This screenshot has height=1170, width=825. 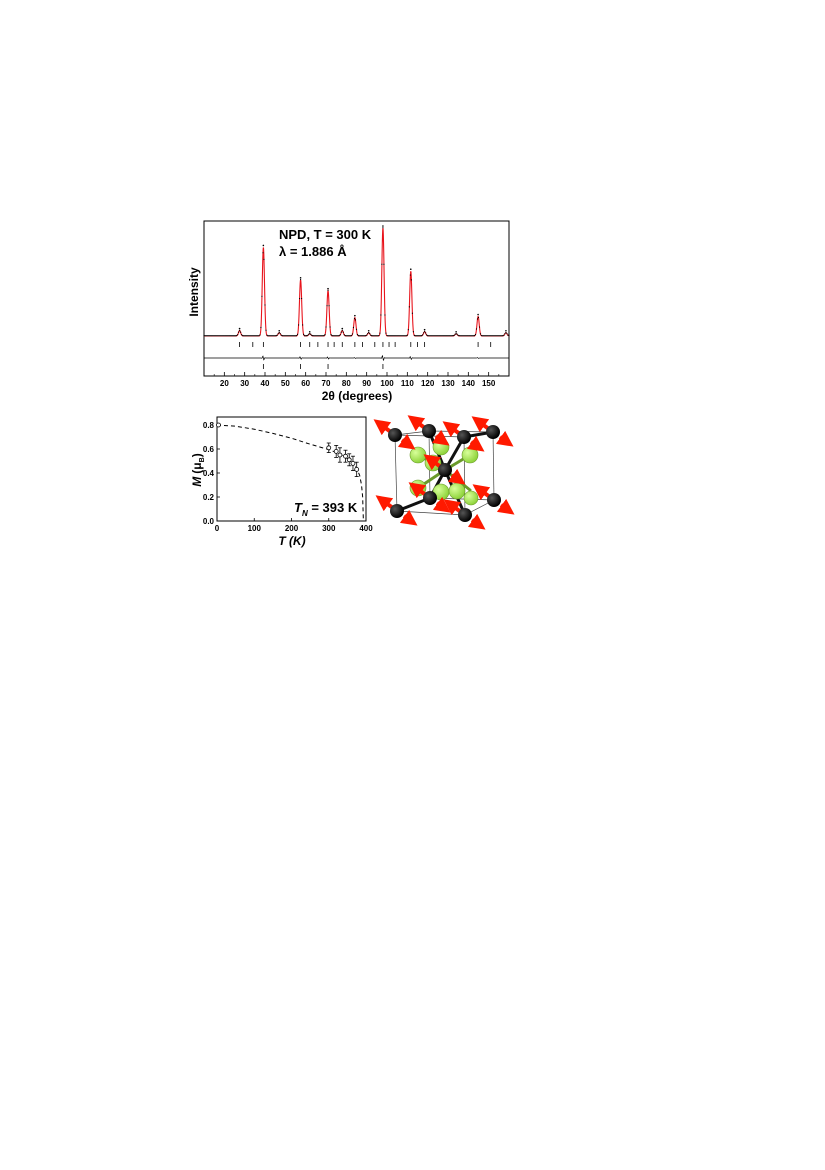 What do you see at coordinates (288, 477) in the screenshot?
I see `moment-axis-ticks: 0 100 200 300 400 0.0 0.2 0.4 0.6 0.8` at bounding box center [288, 477].